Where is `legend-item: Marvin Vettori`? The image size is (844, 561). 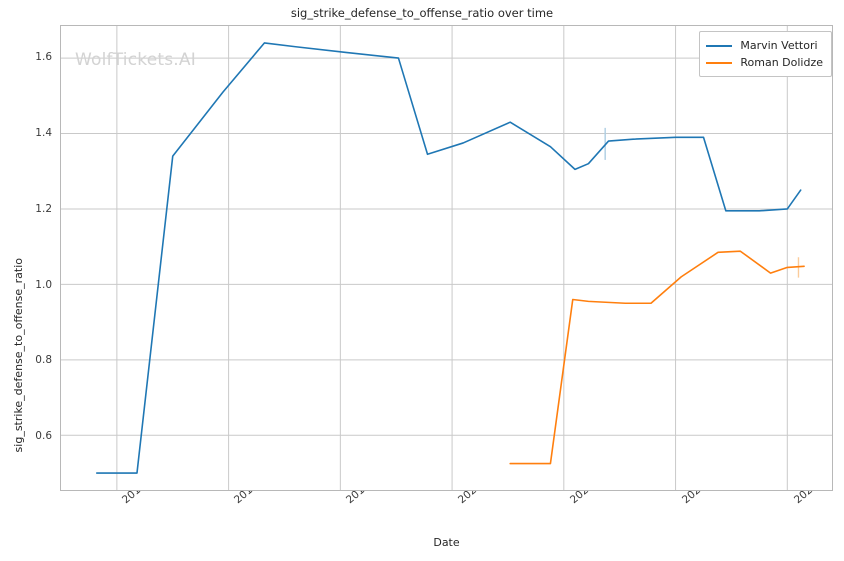 legend-item: Marvin Vettori is located at coordinates (764, 45).